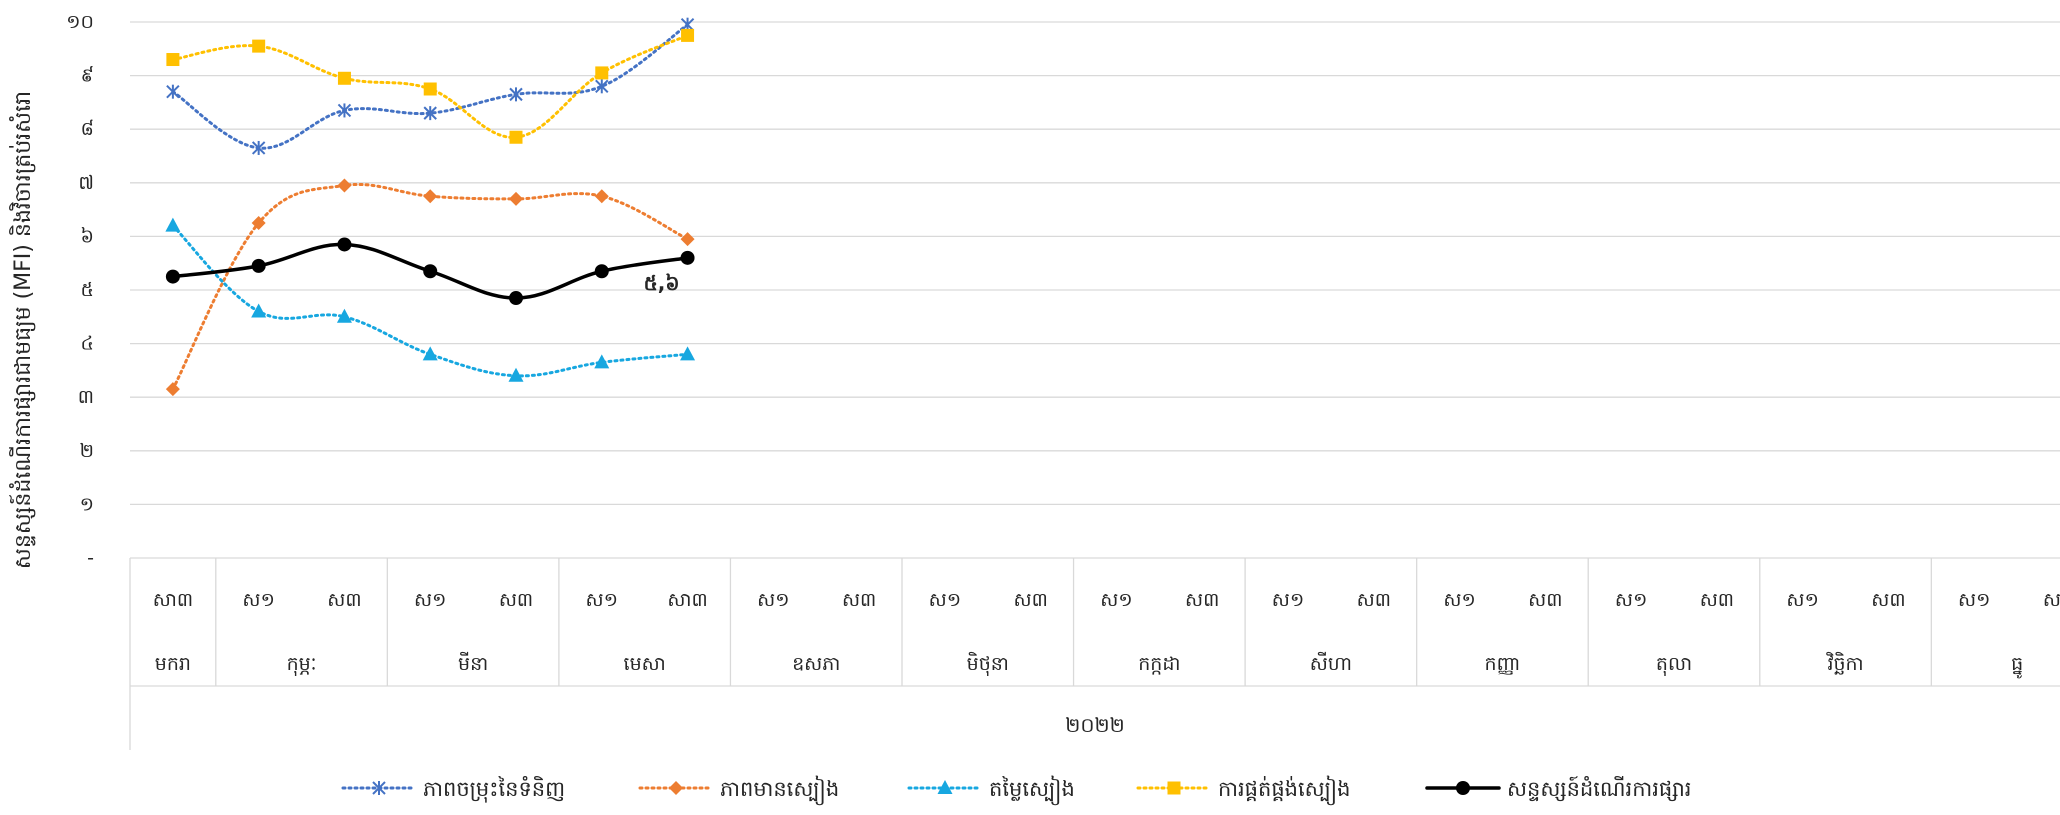 Image resolution: width=2060 pixels, height=815 pixels. What do you see at coordinates (779, 790) in the screenshot?
I see `legend-label: ភាពមានស្បៀង` at bounding box center [779, 790].